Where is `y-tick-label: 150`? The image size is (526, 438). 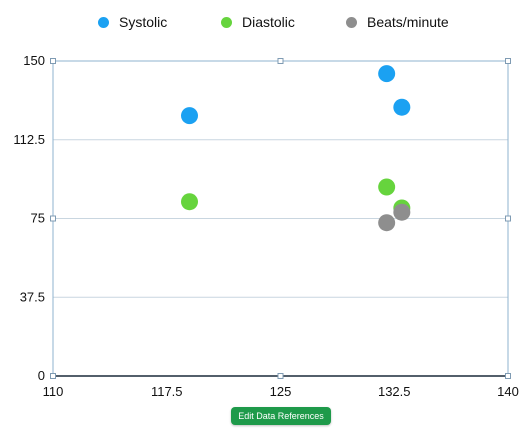
y-tick-label: 150 is located at coordinates (34, 60).